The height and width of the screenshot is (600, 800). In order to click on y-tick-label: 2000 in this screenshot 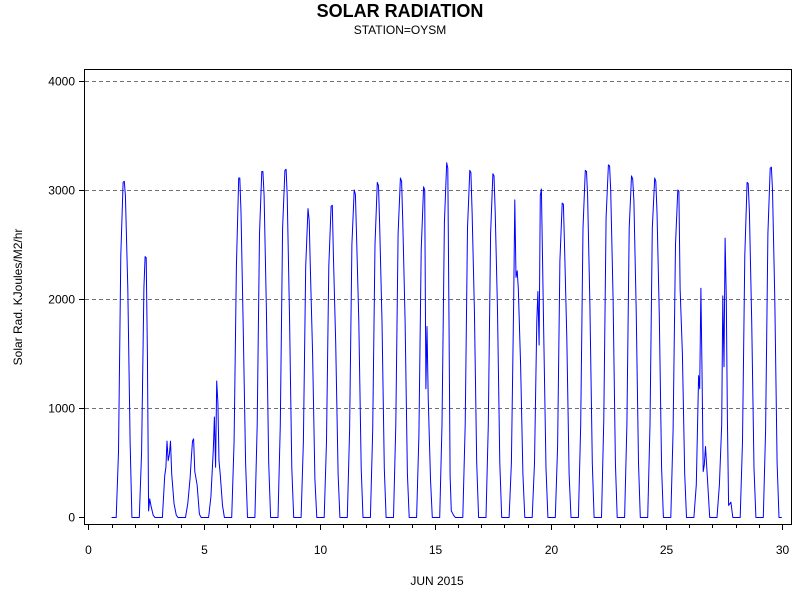, I will do `click(61, 300)`.